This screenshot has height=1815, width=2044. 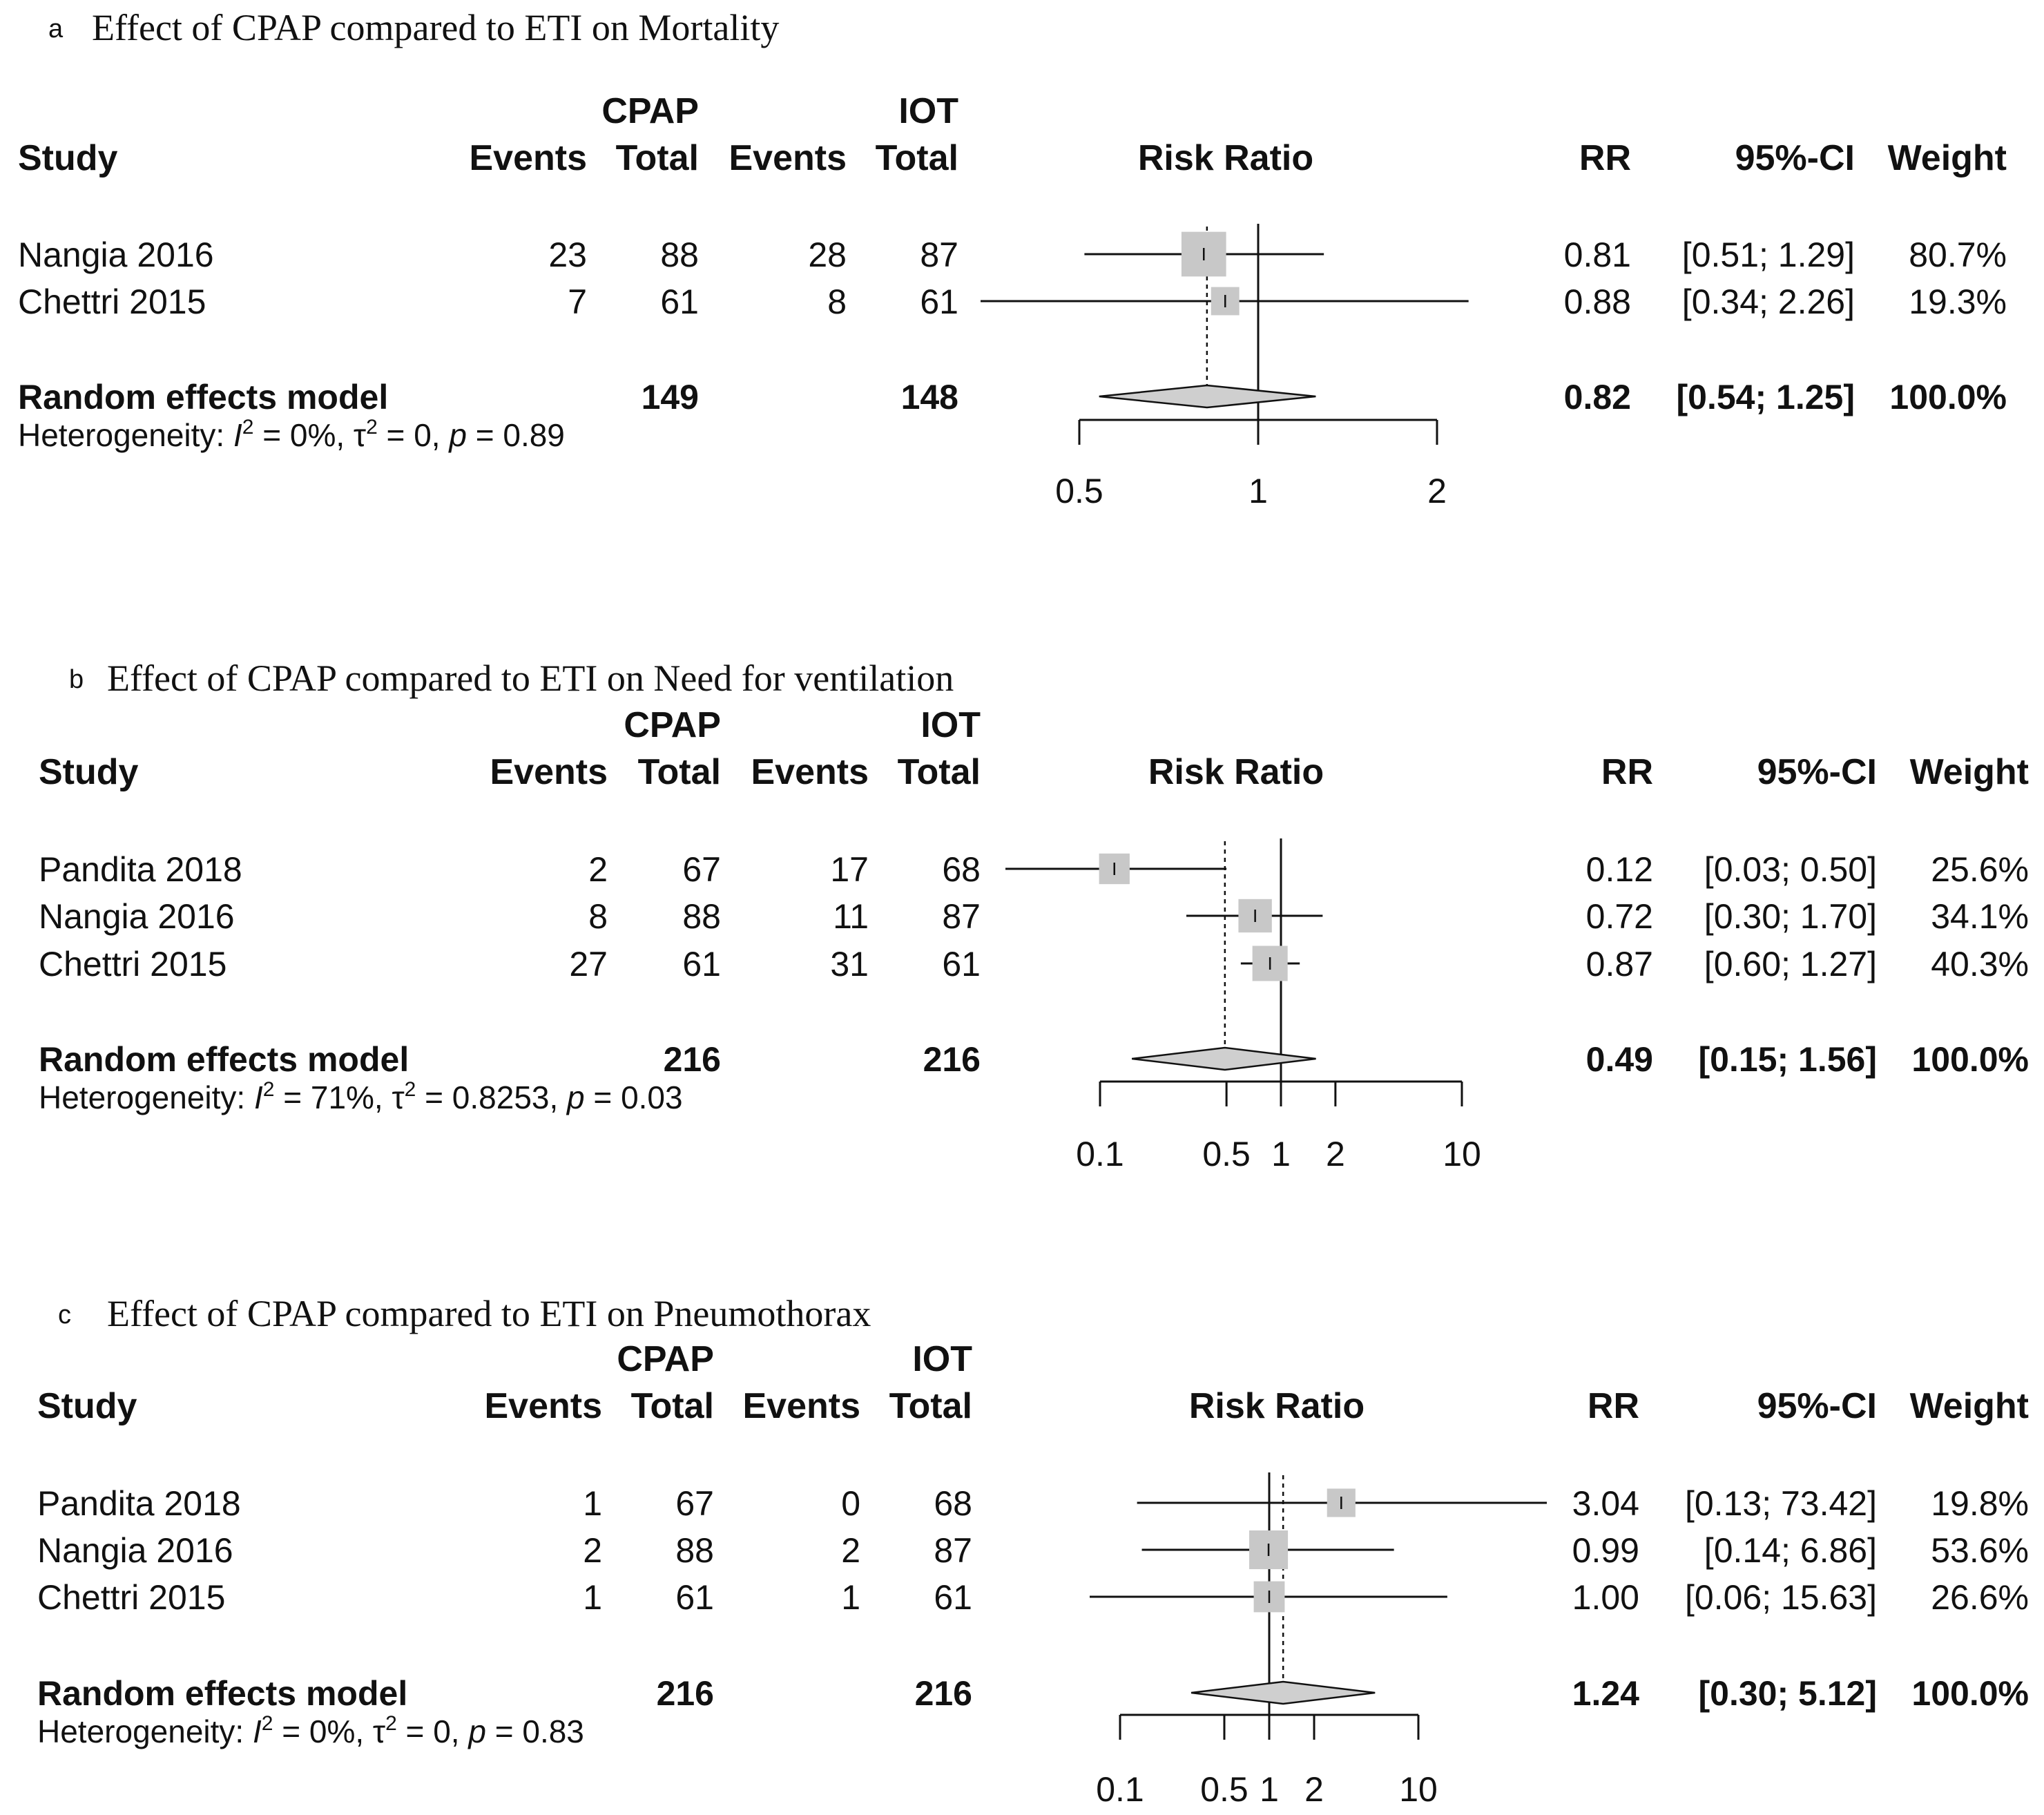 What do you see at coordinates (592, 1503) in the screenshot?
I see `study-events-cpap: 1` at bounding box center [592, 1503].